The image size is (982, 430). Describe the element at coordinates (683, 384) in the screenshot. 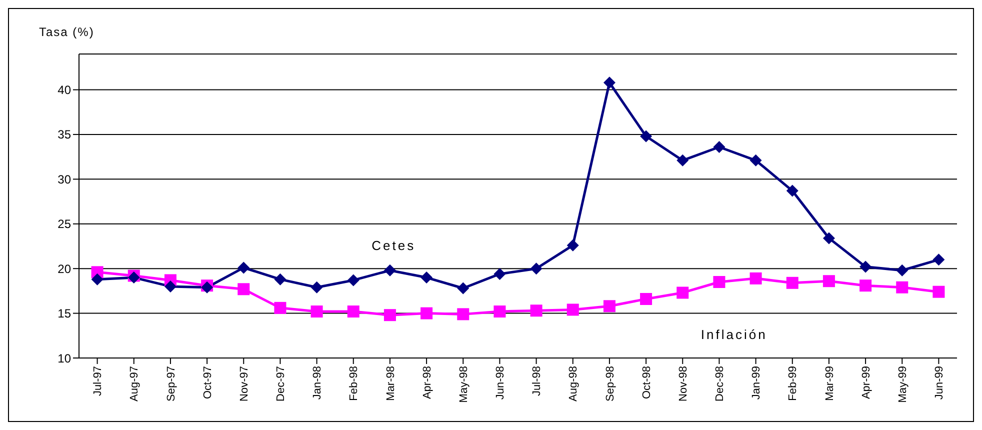

I see `x-tick-label: Nov-98` at that location.